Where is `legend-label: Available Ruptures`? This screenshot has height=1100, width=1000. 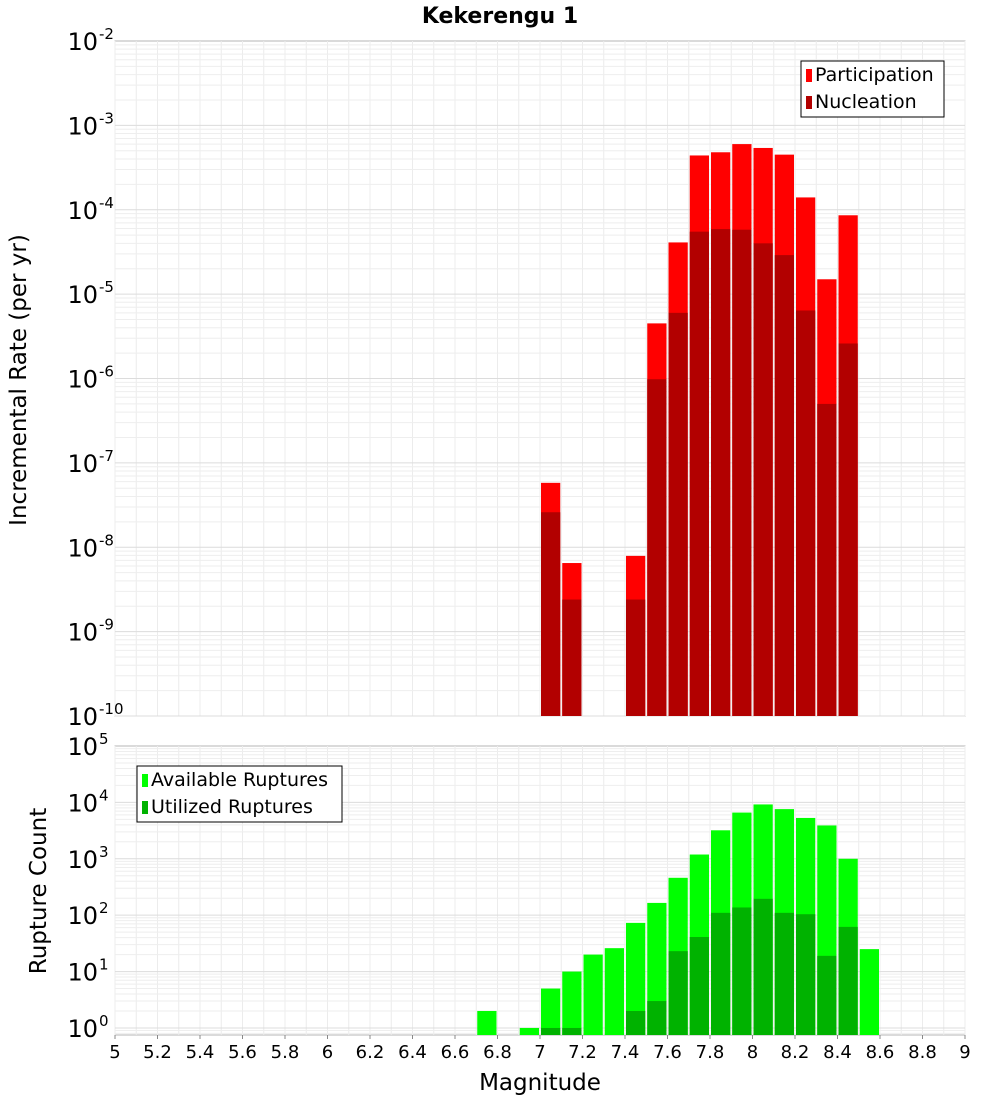
legend-label: Available Ruptures is located at coordinates (239, 780).